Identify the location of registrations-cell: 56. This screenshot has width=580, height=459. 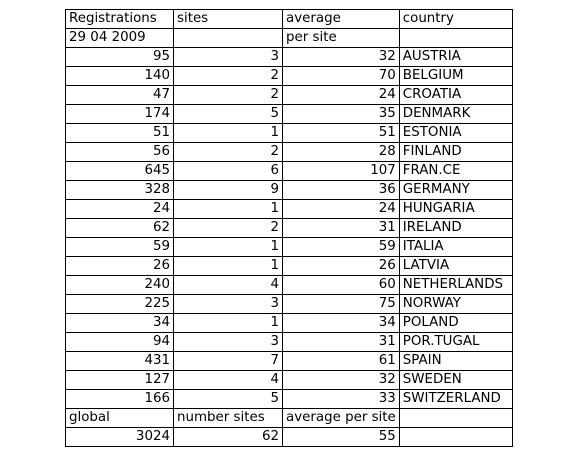
(119, 152).